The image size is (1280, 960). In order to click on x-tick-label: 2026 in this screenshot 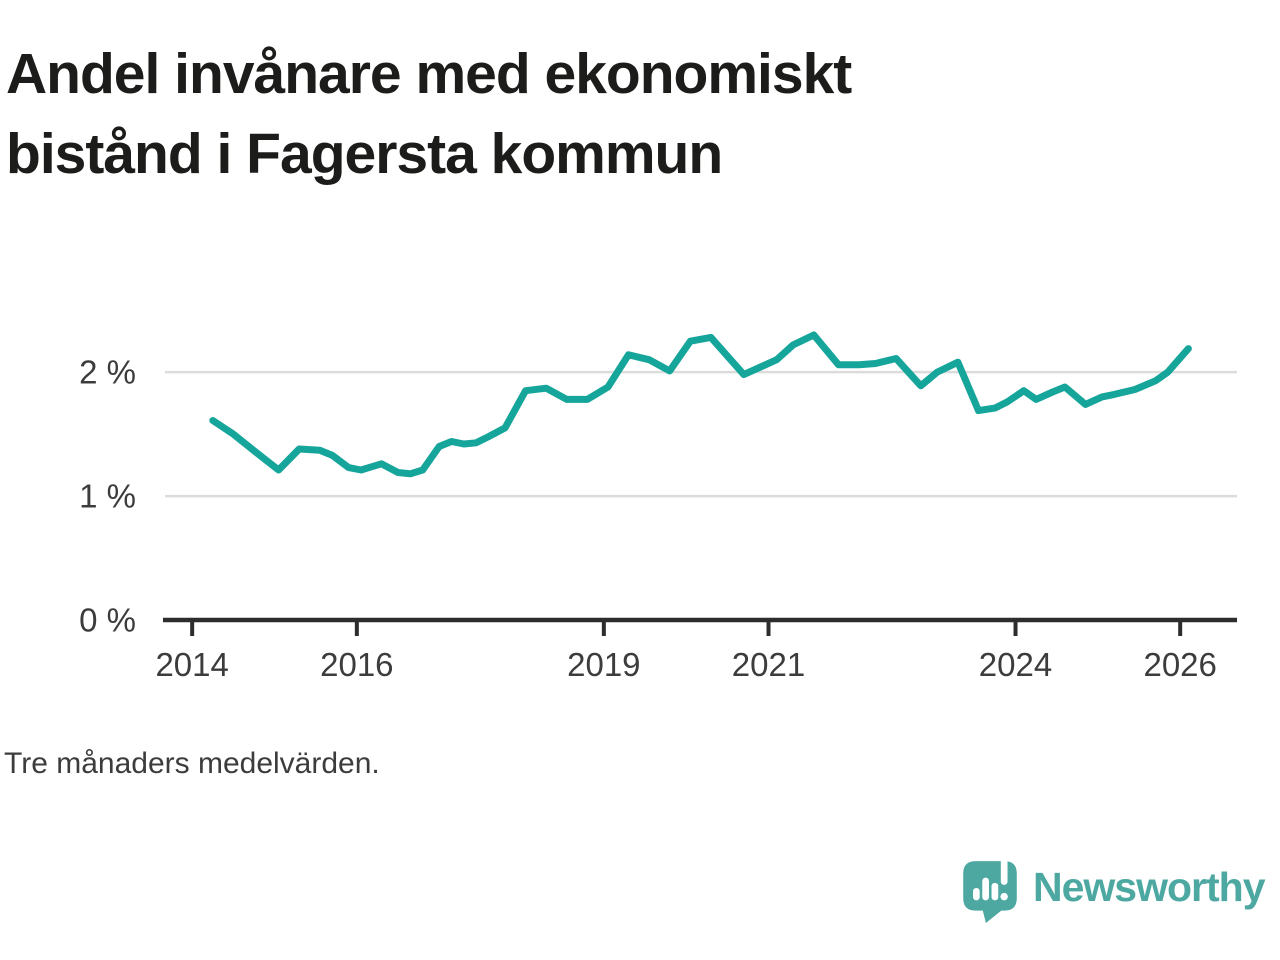, I will do `click(1179, 664)`.